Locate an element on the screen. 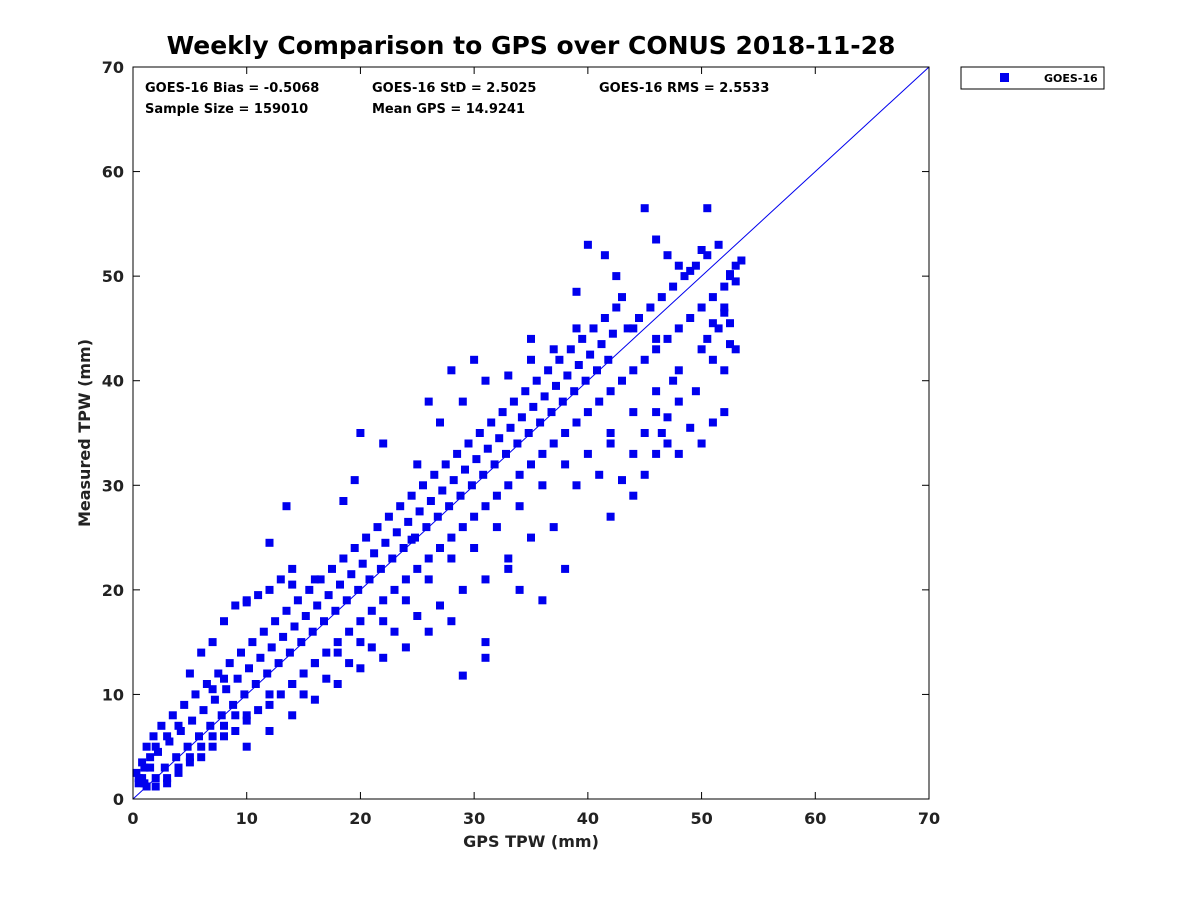  x-tick-label: 40 is located at coordinates (588, 818).